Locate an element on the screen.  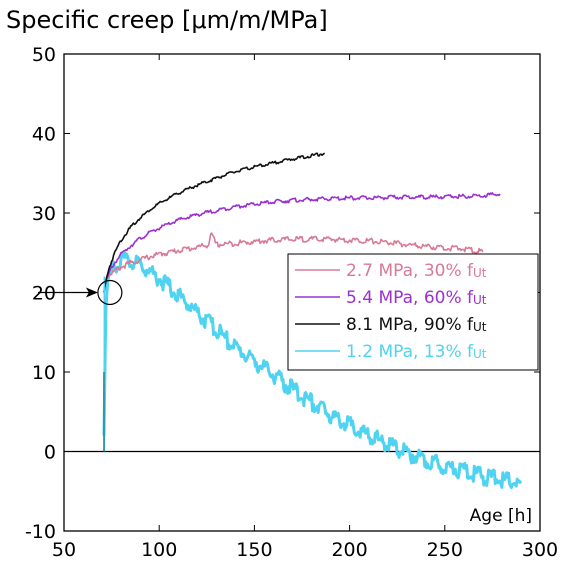
annotation-circle is located at coordinates (110, 292).